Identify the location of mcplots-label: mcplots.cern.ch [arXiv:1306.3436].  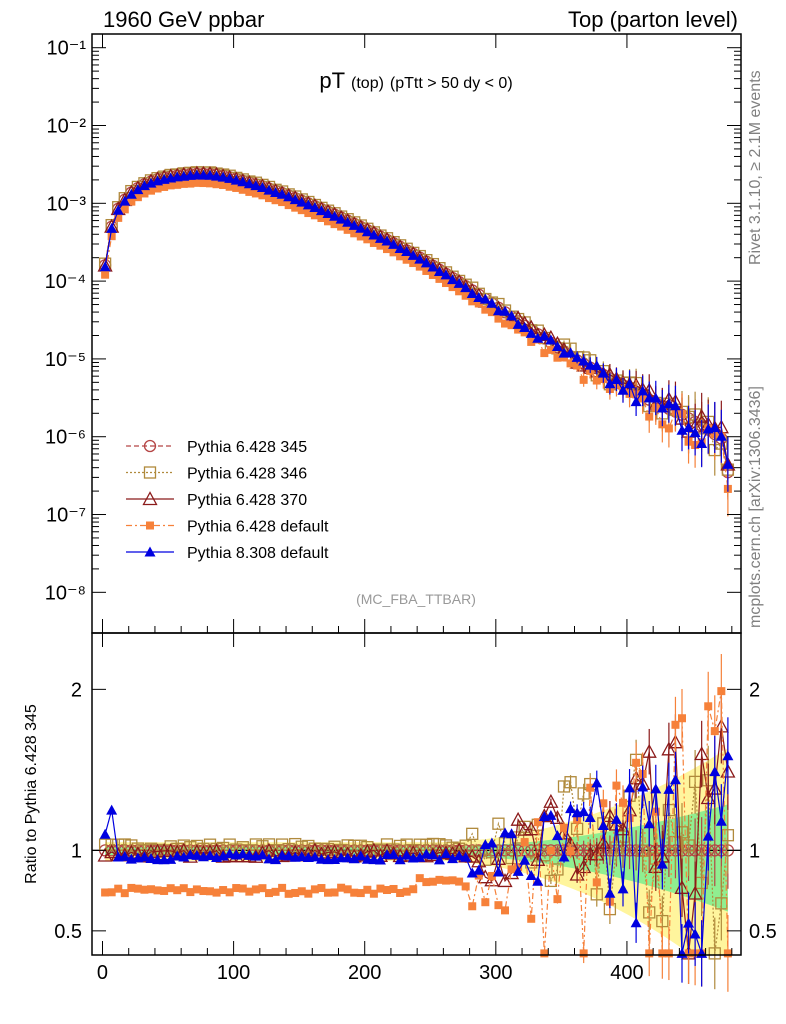
(755, 507).